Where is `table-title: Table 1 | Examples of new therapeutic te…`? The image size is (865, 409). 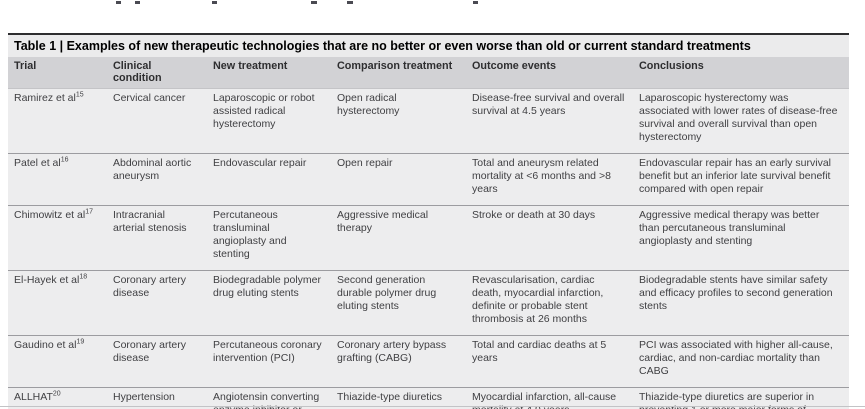
table-title: Table 1 | Examples of new therapeutic te… is located at coordinates (428, 46).